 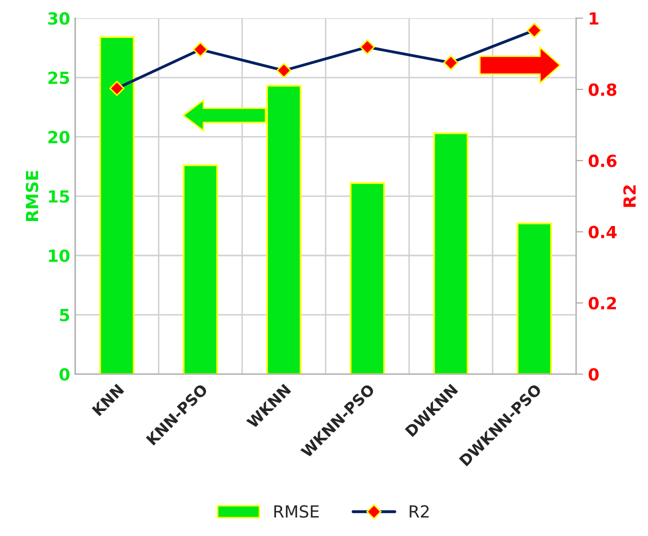 What do you see at coordinates (59, 78) in the screenshot?
I see `y-tick-label: 25` at bounding box center [59, 78].